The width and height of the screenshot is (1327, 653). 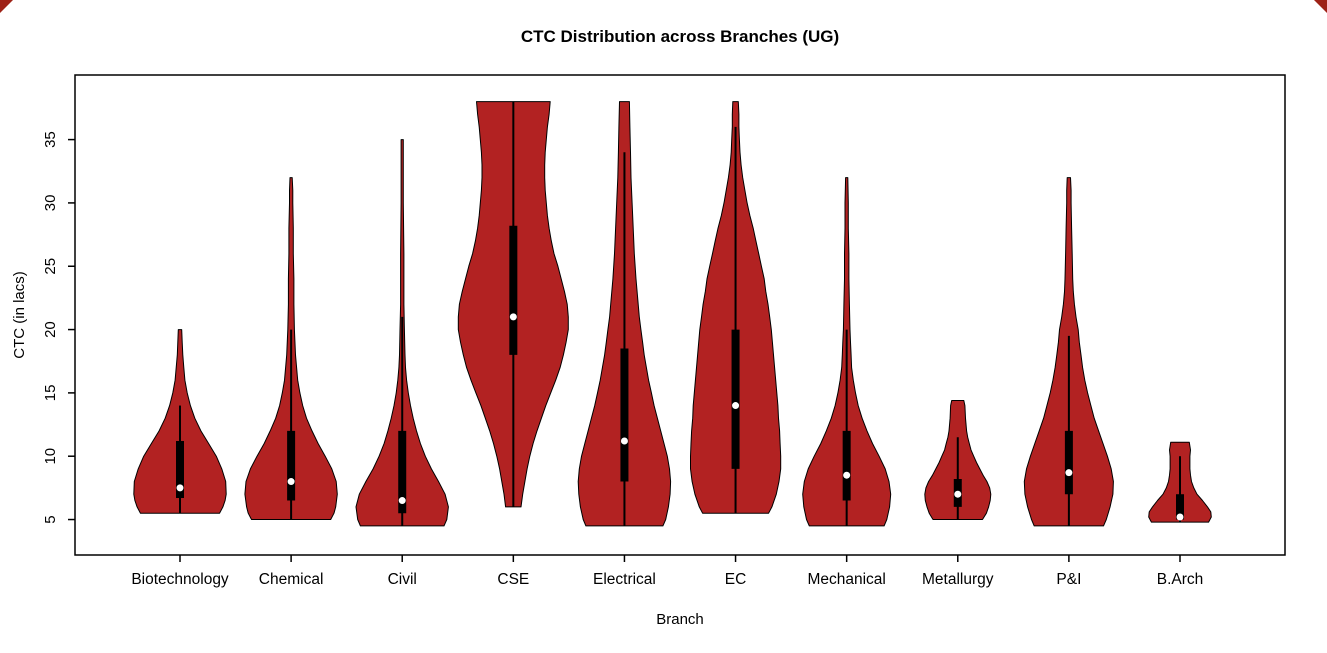 I want to click on x-tick-label: Civil, so click(x=402, y=579).